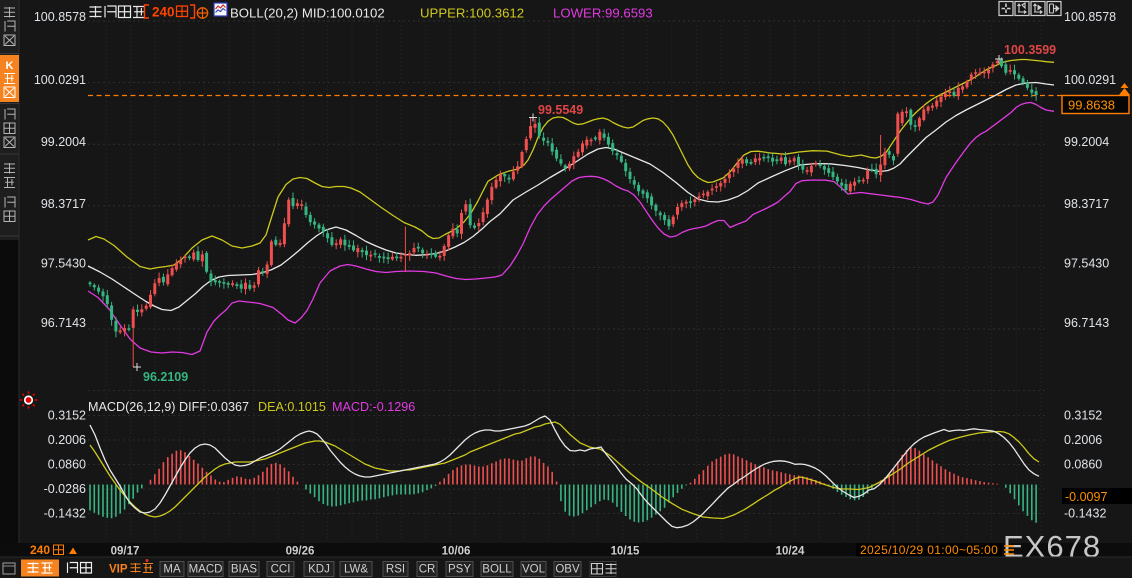 This screenshot has width=1132, height=578. Describe the element at coordinates (65, 489) in the screenshot. I see `svg-text: -0.0286` at that location.